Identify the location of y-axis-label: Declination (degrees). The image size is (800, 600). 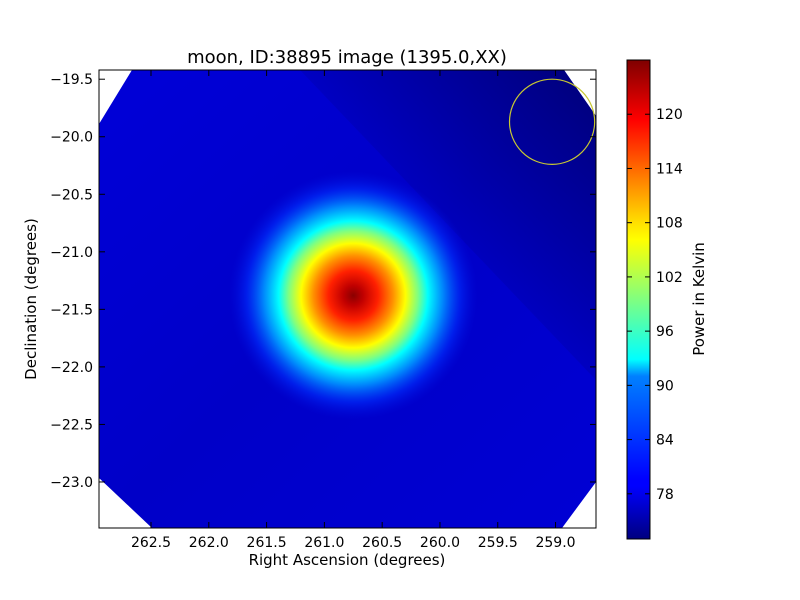
(31, 299).